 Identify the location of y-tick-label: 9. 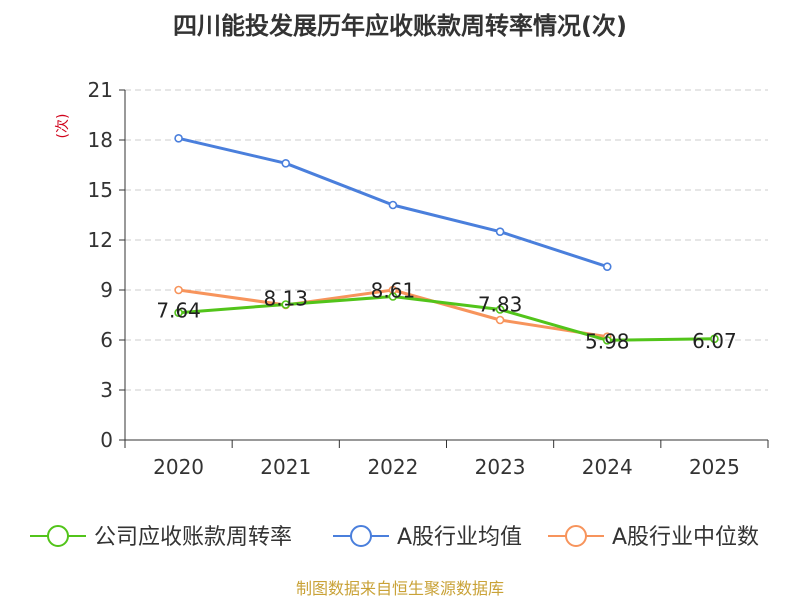
(106, 290).